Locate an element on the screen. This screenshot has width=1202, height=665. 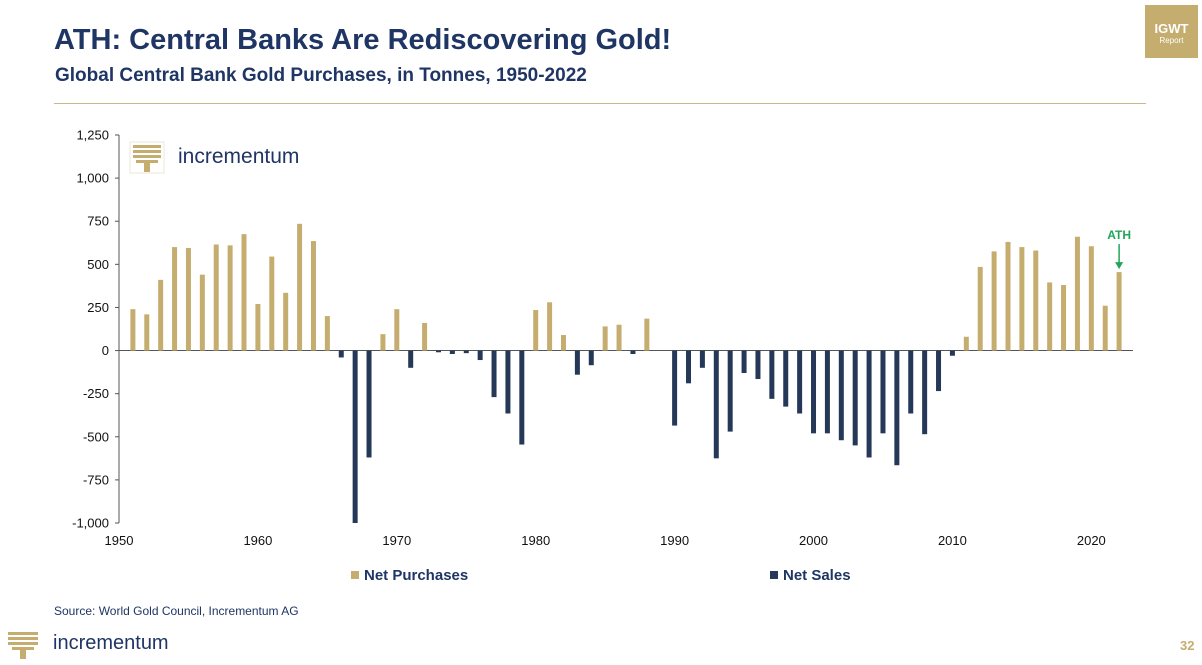
legend-swatch-purchases is located at coordinates (355, 575).